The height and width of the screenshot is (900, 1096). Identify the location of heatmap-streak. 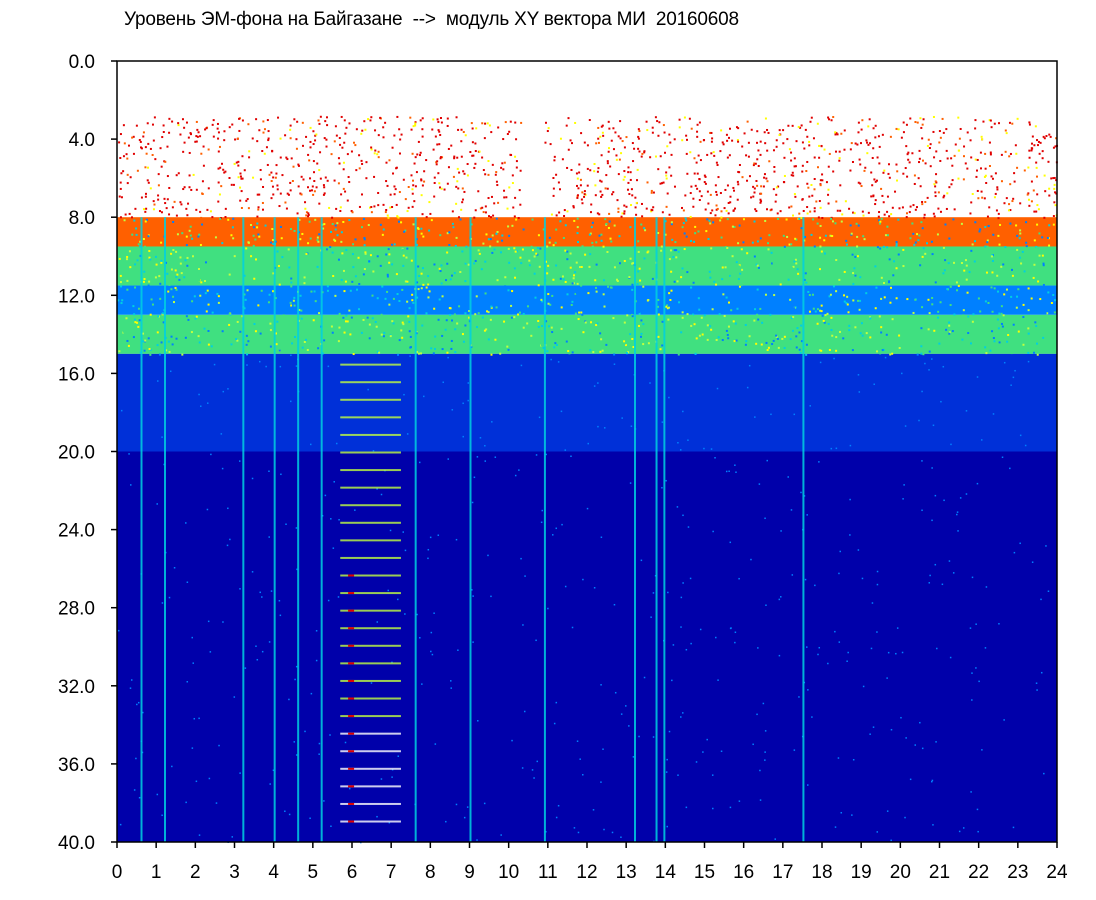
(470, 529).